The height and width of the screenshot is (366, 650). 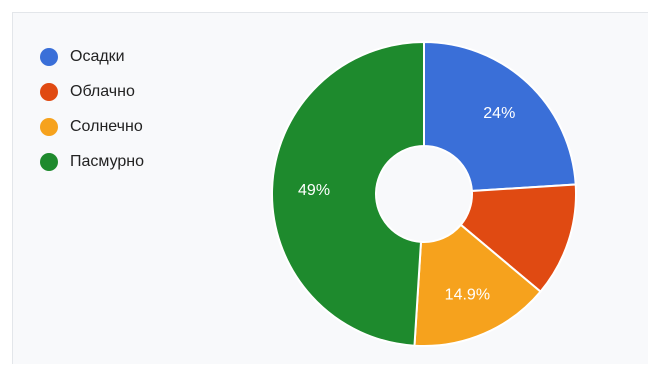 I want to click on chart-legend: Осадки Облачно Солнечно Пасмурно, so click(x=92, y=117).